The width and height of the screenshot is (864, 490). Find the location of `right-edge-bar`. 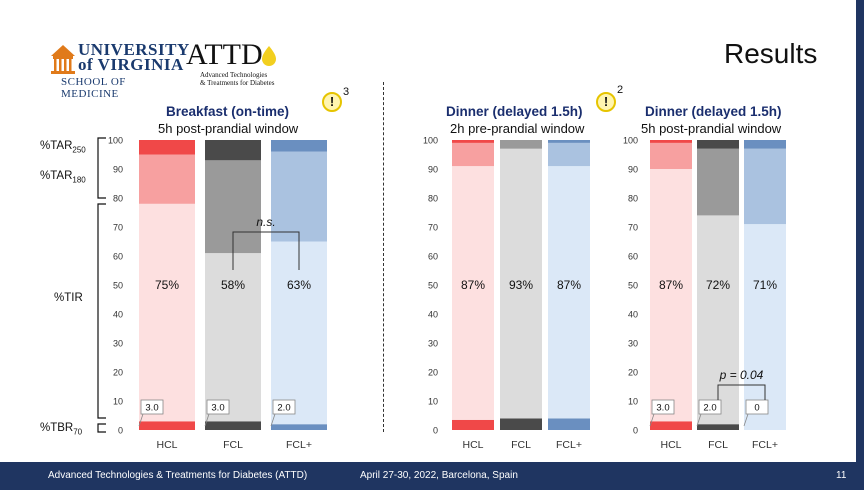

right-edge-bar is located at coordinates (860, 231).